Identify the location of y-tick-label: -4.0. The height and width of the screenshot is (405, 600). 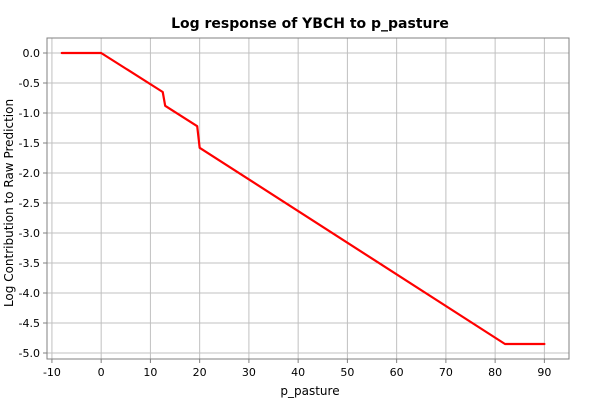
(29, 293).